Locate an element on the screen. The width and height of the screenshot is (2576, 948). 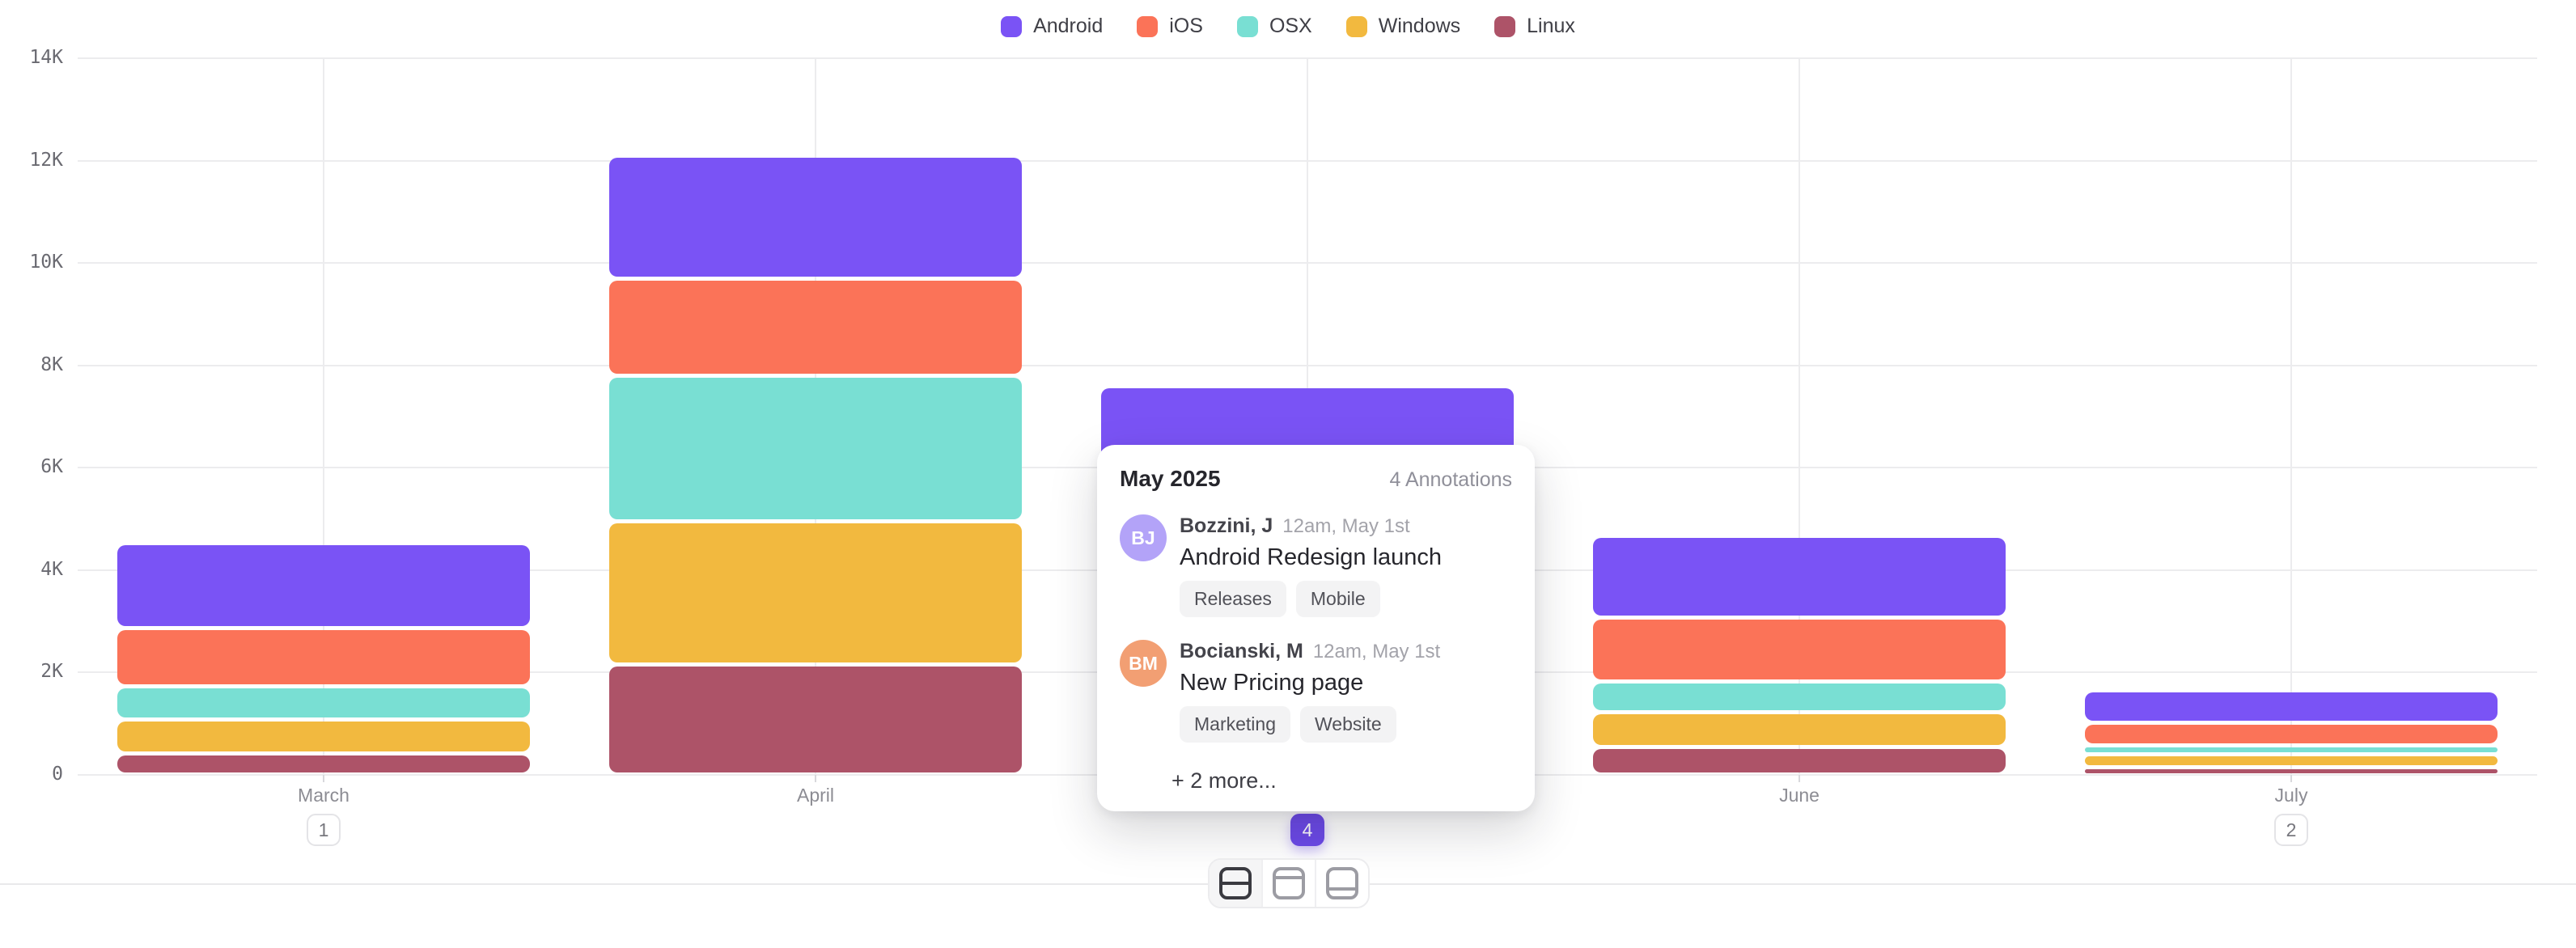
annotation-title: Android Redesign launch is located at coordinates (1311, 557).